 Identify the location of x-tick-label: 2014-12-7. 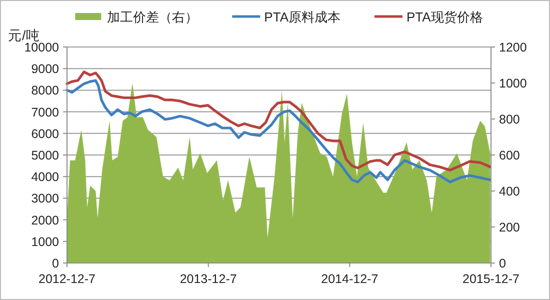
(349, 279).